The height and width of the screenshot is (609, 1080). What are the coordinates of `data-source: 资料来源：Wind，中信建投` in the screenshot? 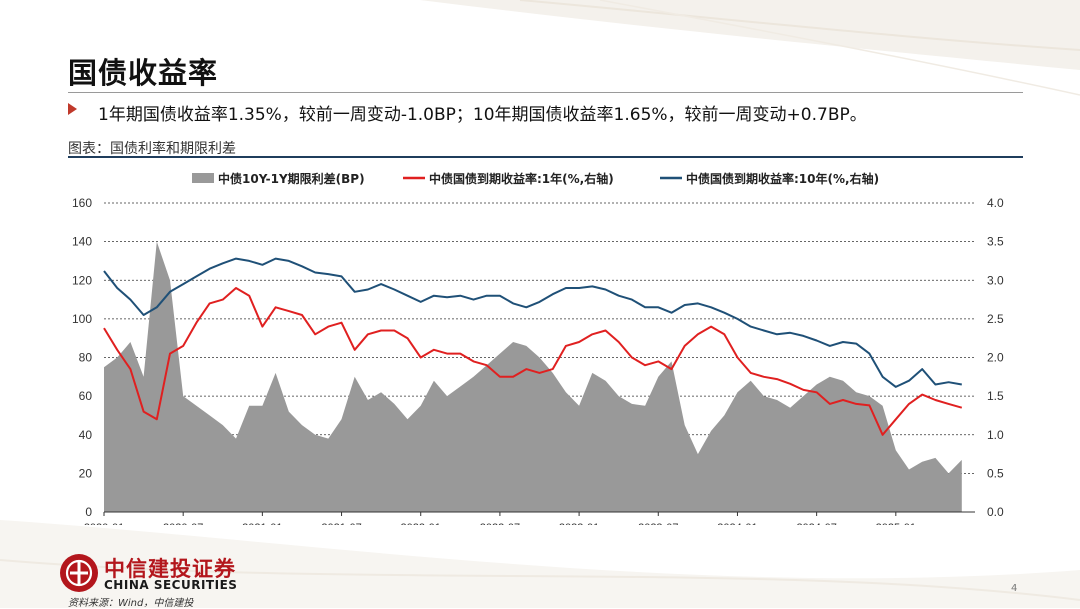 It's located at (131, 603).